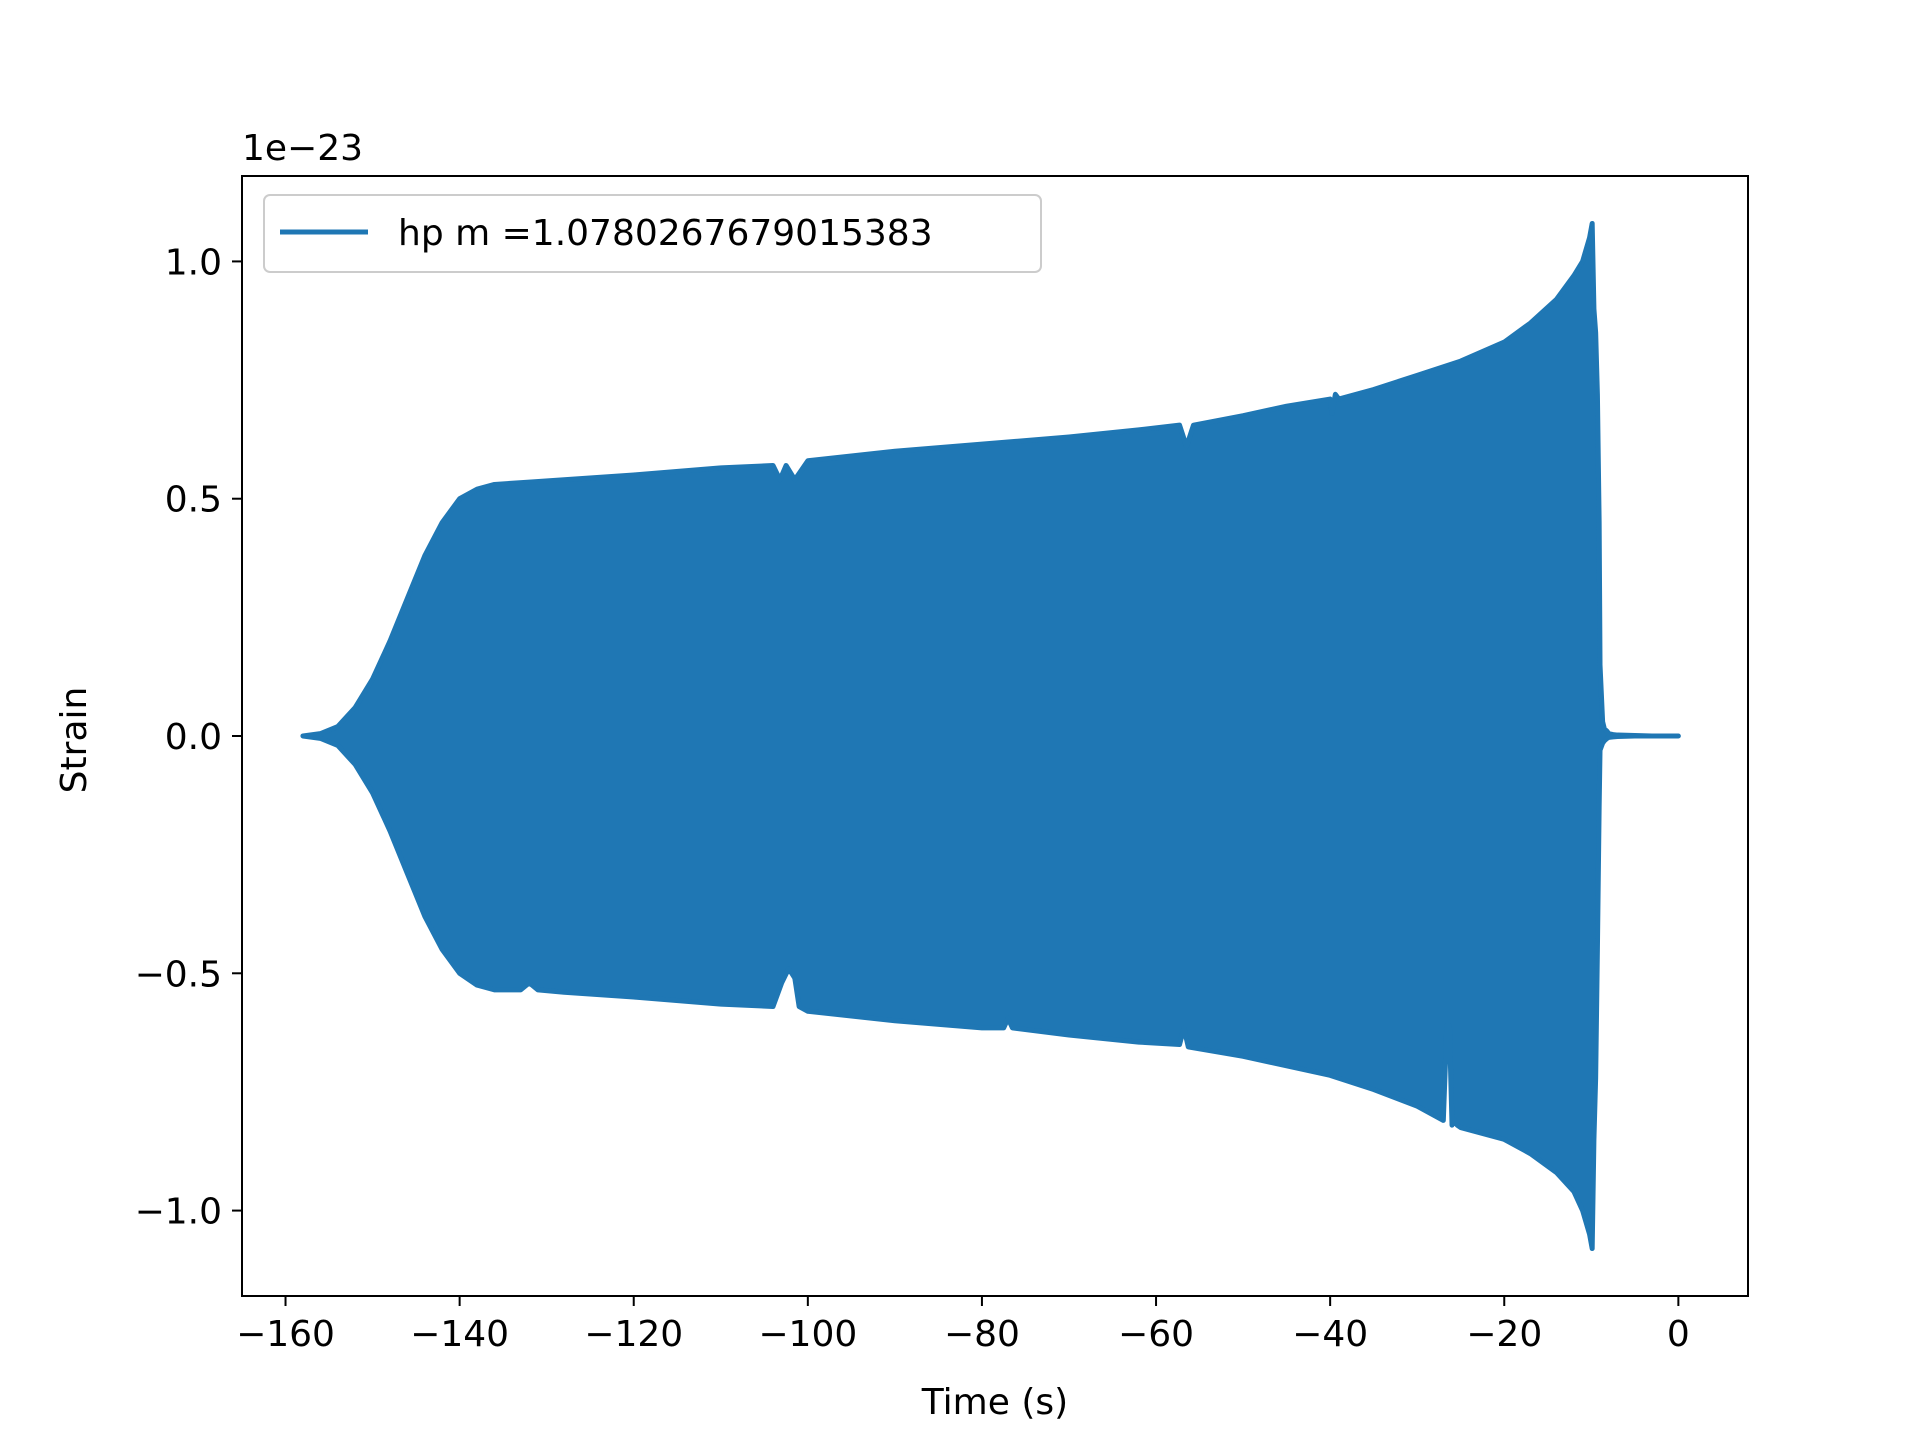  What do you see at coordinates (74, 740) in the screenshot?
I see `y-axis-label: Strain` at bounding box center [74, 740].